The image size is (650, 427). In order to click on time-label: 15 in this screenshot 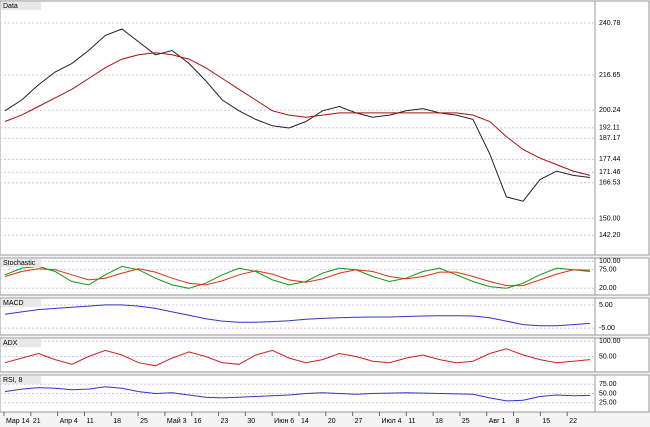, I will do `click(546, 421)`.